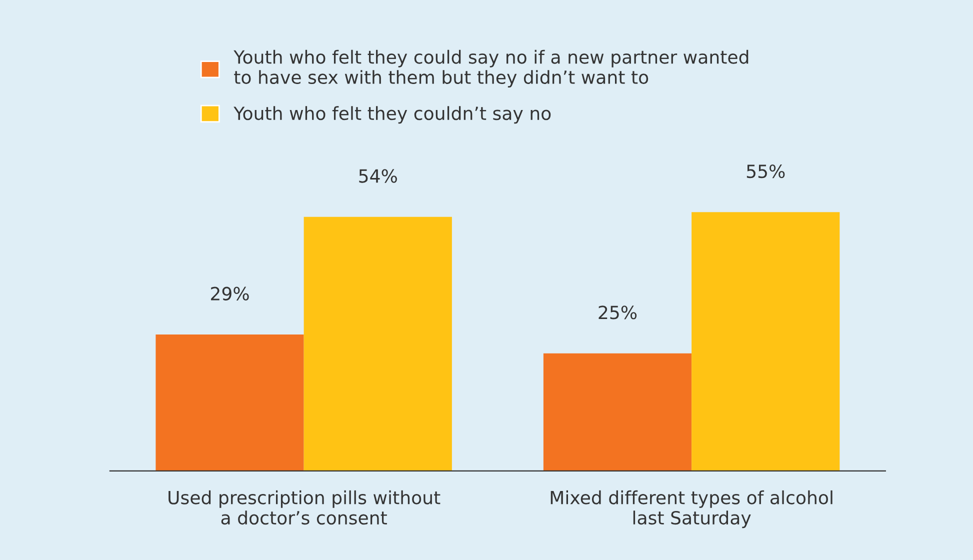  Describe the element at coordinates (230, 293) in the screenshot. I see `data-label: 29%` at that location.